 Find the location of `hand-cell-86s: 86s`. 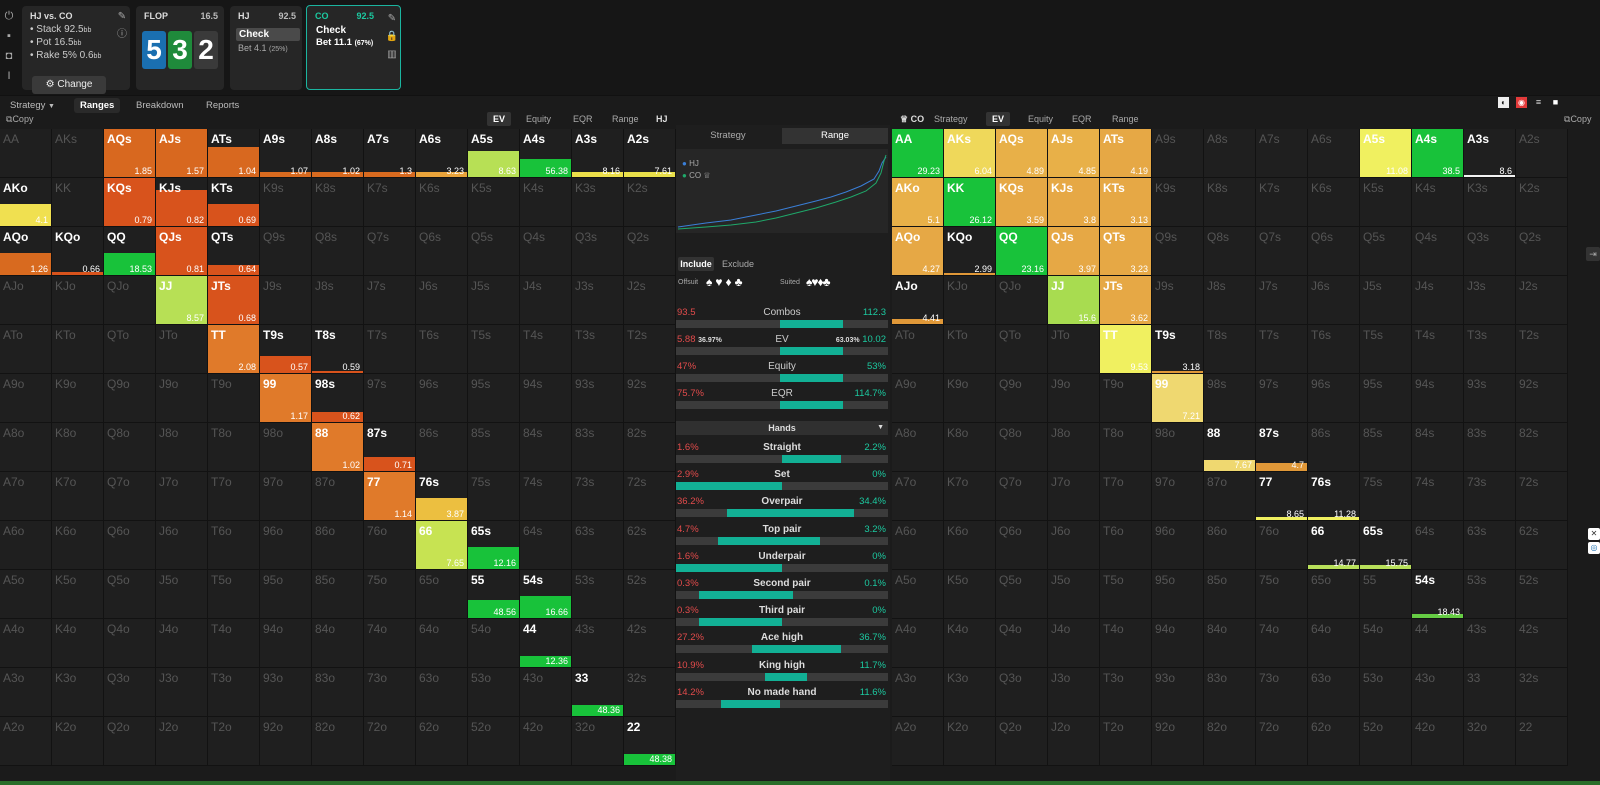

hand-cell-86s: 86s is located at coordinates (442, 447).